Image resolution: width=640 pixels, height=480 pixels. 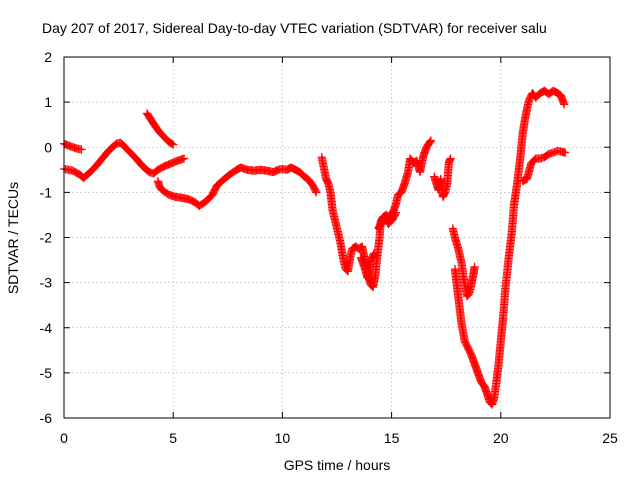 I want to click on x-tick-label: 20, so click(x=501, y=438).